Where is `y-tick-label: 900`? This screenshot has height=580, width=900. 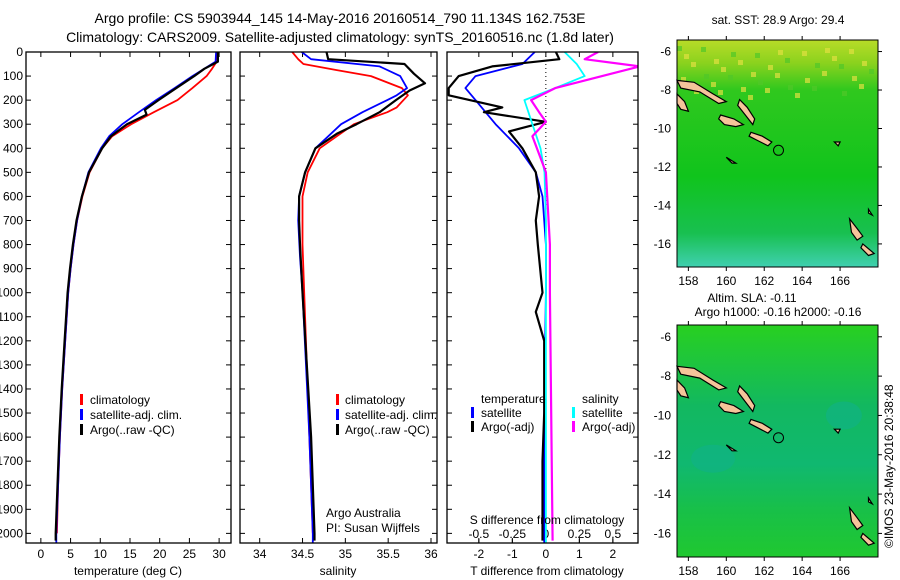
y-tick-label: 900 is located at coordinates (13, 269).